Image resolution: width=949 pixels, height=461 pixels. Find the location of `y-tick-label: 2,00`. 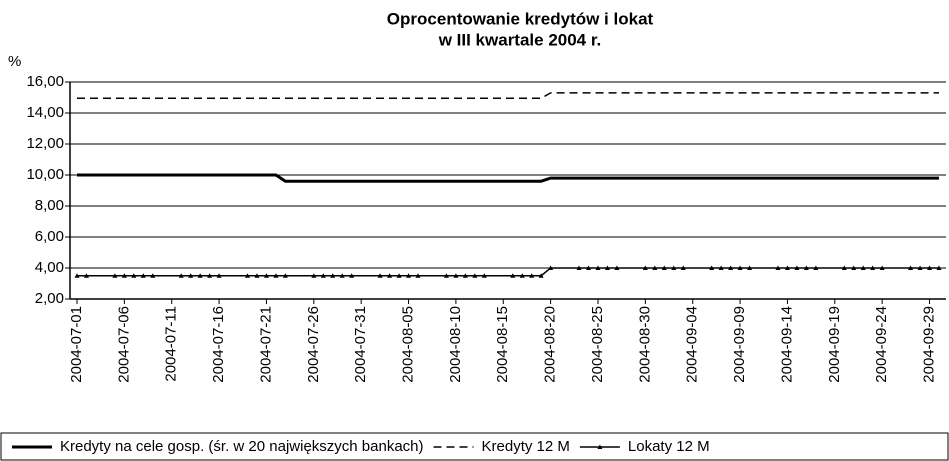

y-tick-label: 2,00 is located at coordinates (49, 298).